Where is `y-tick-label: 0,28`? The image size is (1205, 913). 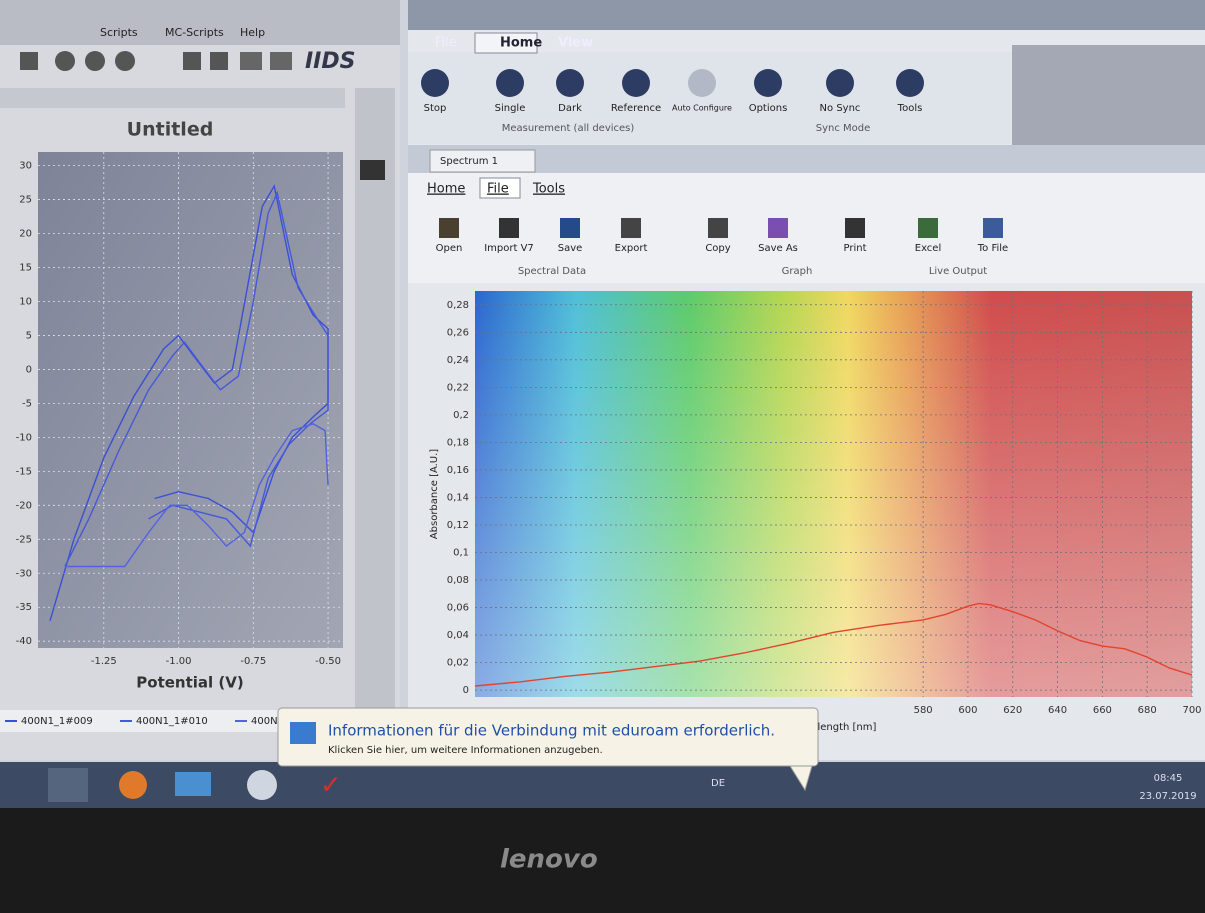
y-tick-label: 0,28 is located at coordinates (458, 305).